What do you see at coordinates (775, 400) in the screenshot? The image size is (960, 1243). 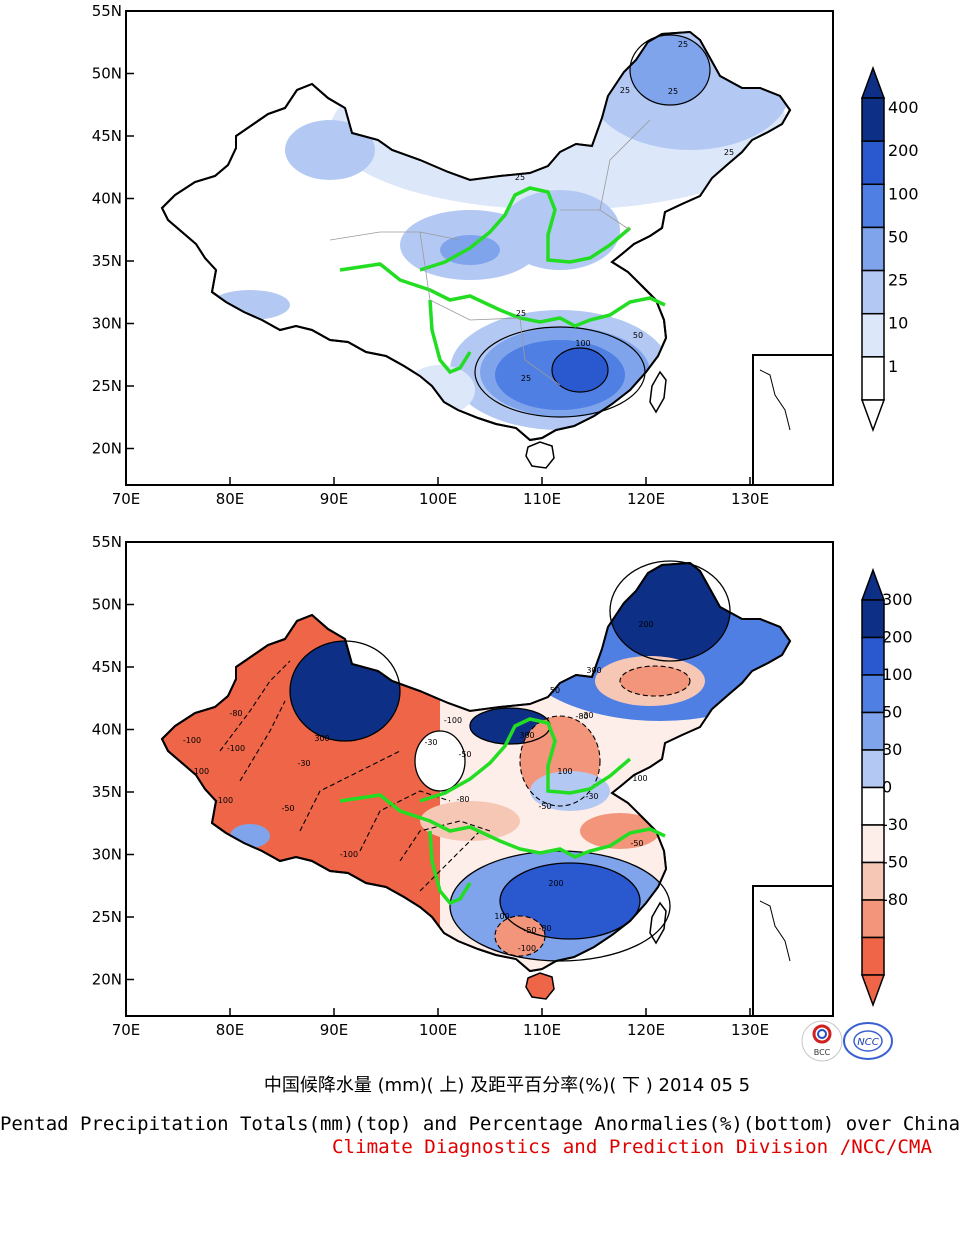 I see `top-inset-coast` at bounding box center [775, 400].